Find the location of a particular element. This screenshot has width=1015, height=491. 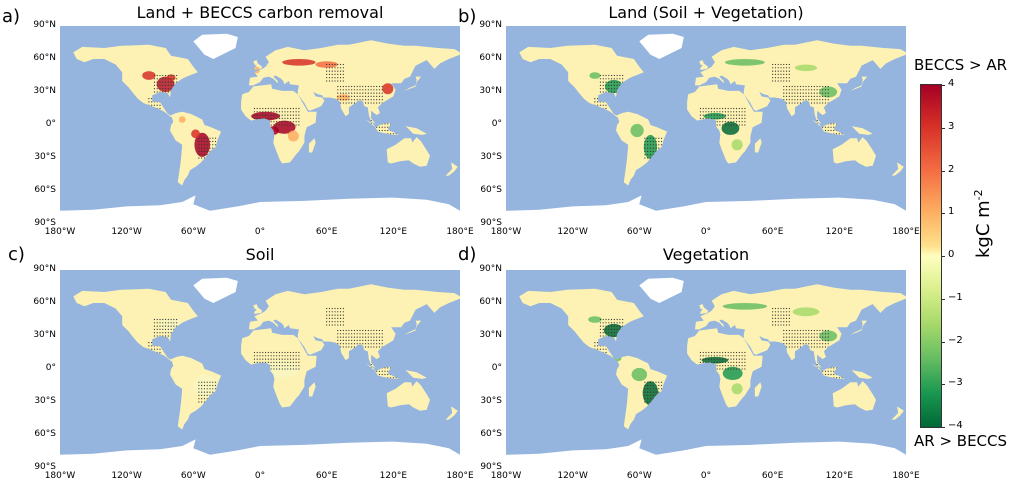

colorbar-tick-label: 4 is located at coordinates (951, 83).